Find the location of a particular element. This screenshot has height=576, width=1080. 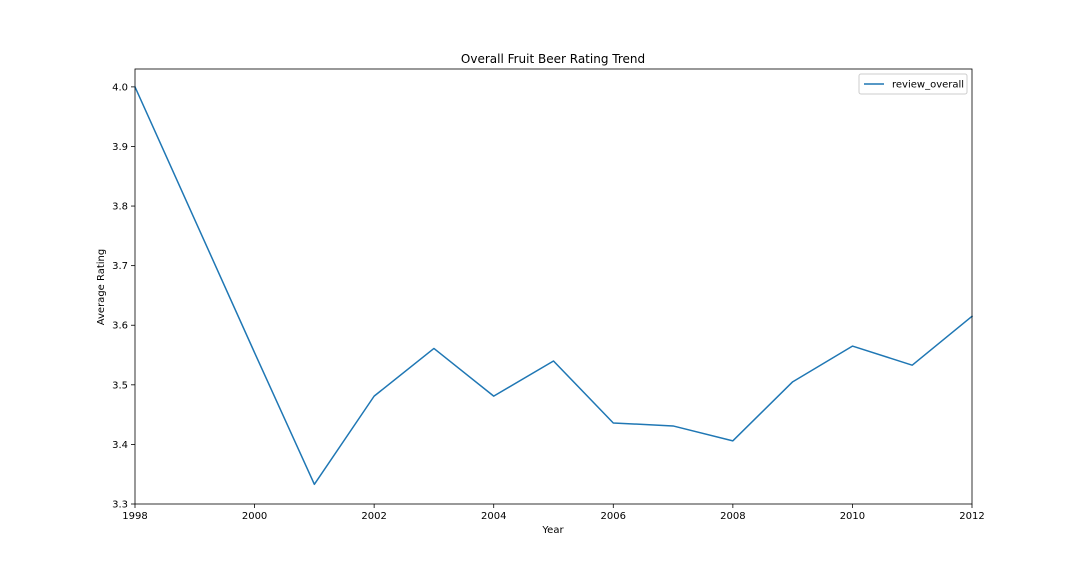

y-axis-label: Average Rating is located at coordinates (101, 287).